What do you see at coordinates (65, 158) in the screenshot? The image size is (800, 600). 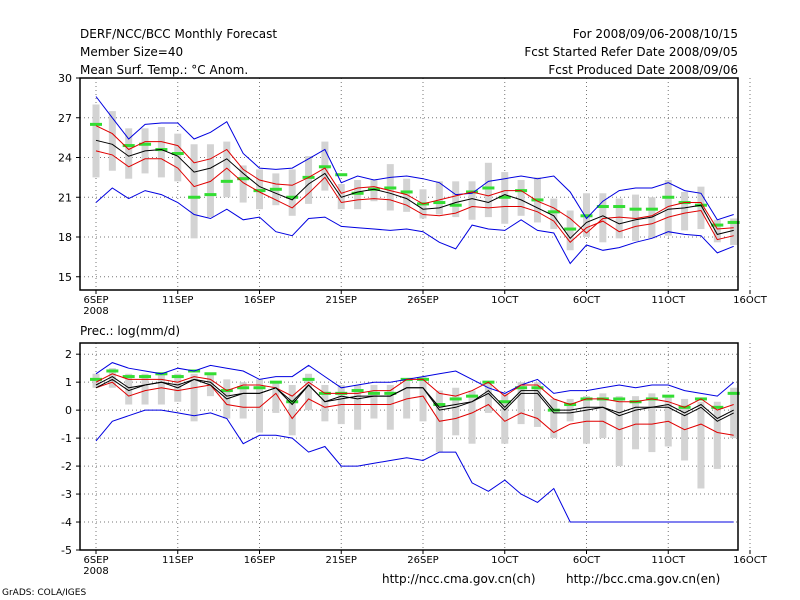 I see `y-tick-label: 24` at bounding box center [65, 158].